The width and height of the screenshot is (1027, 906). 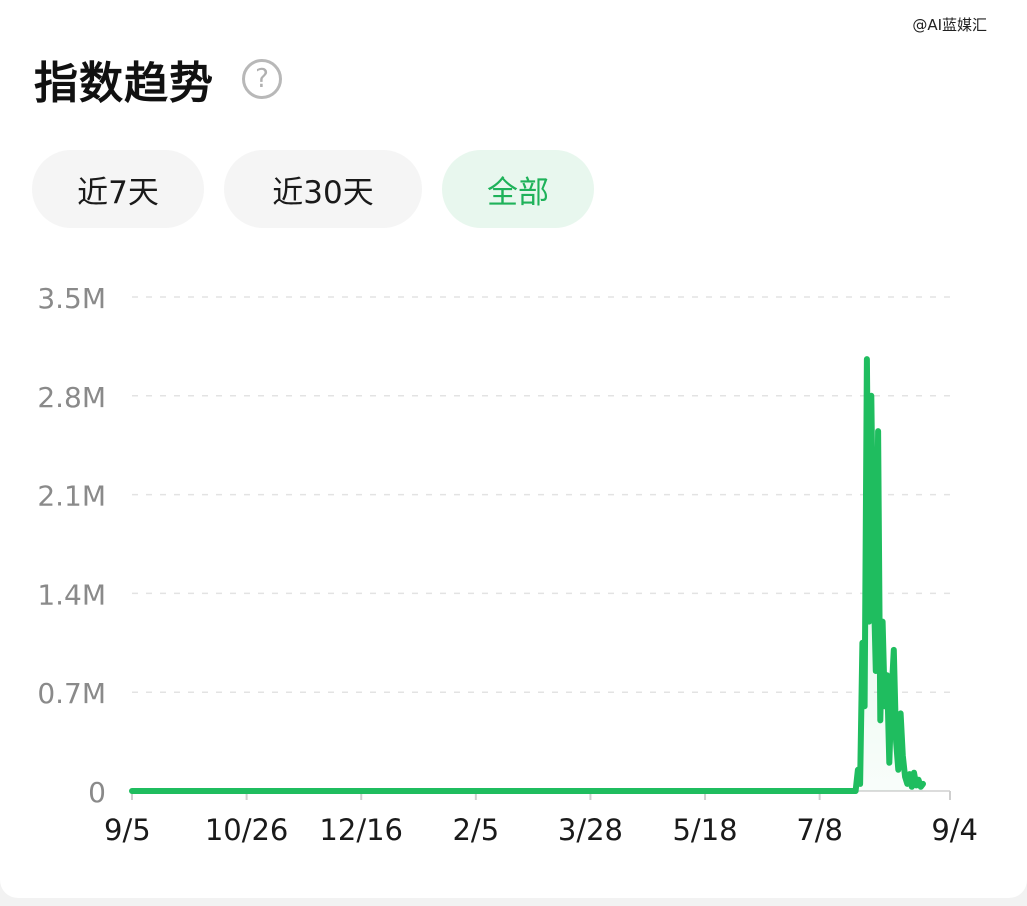 I want to click on time-range-tabs: 近7天 近30天 全部, so click(x=323, y=189).